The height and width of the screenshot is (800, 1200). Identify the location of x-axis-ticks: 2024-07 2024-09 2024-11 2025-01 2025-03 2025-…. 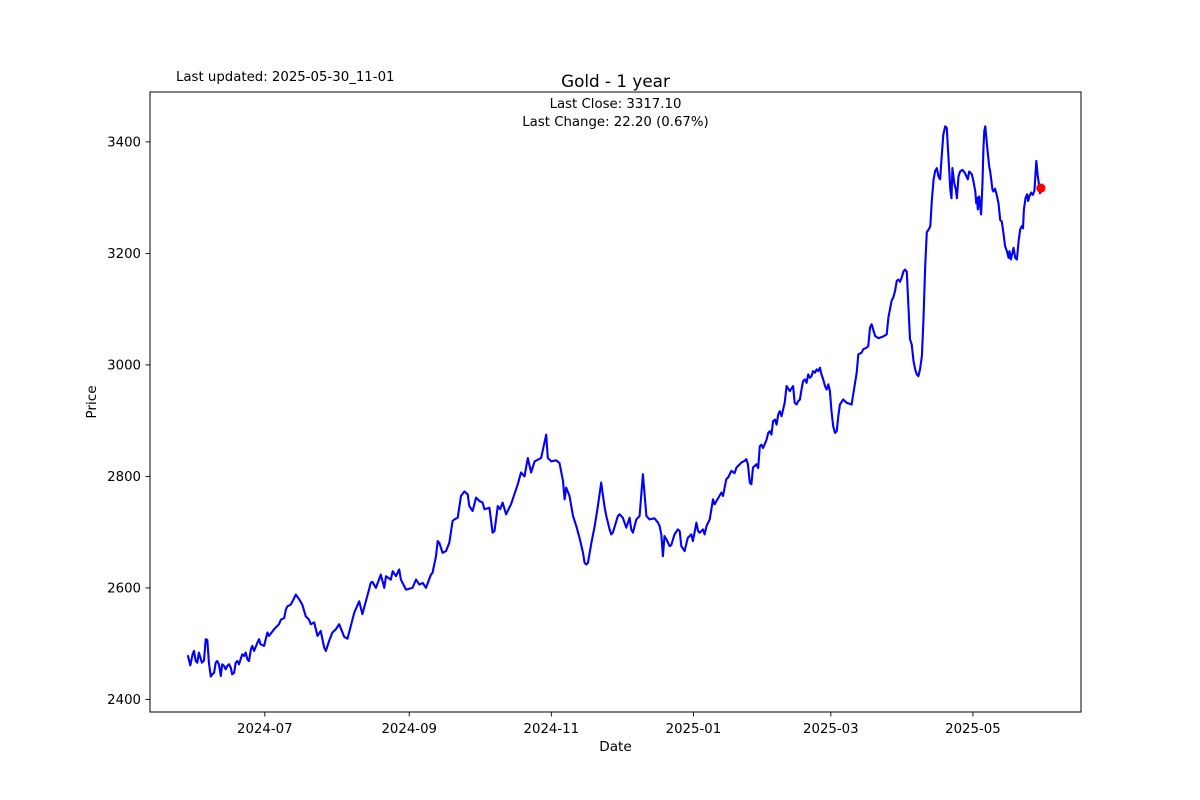
(619, 724).